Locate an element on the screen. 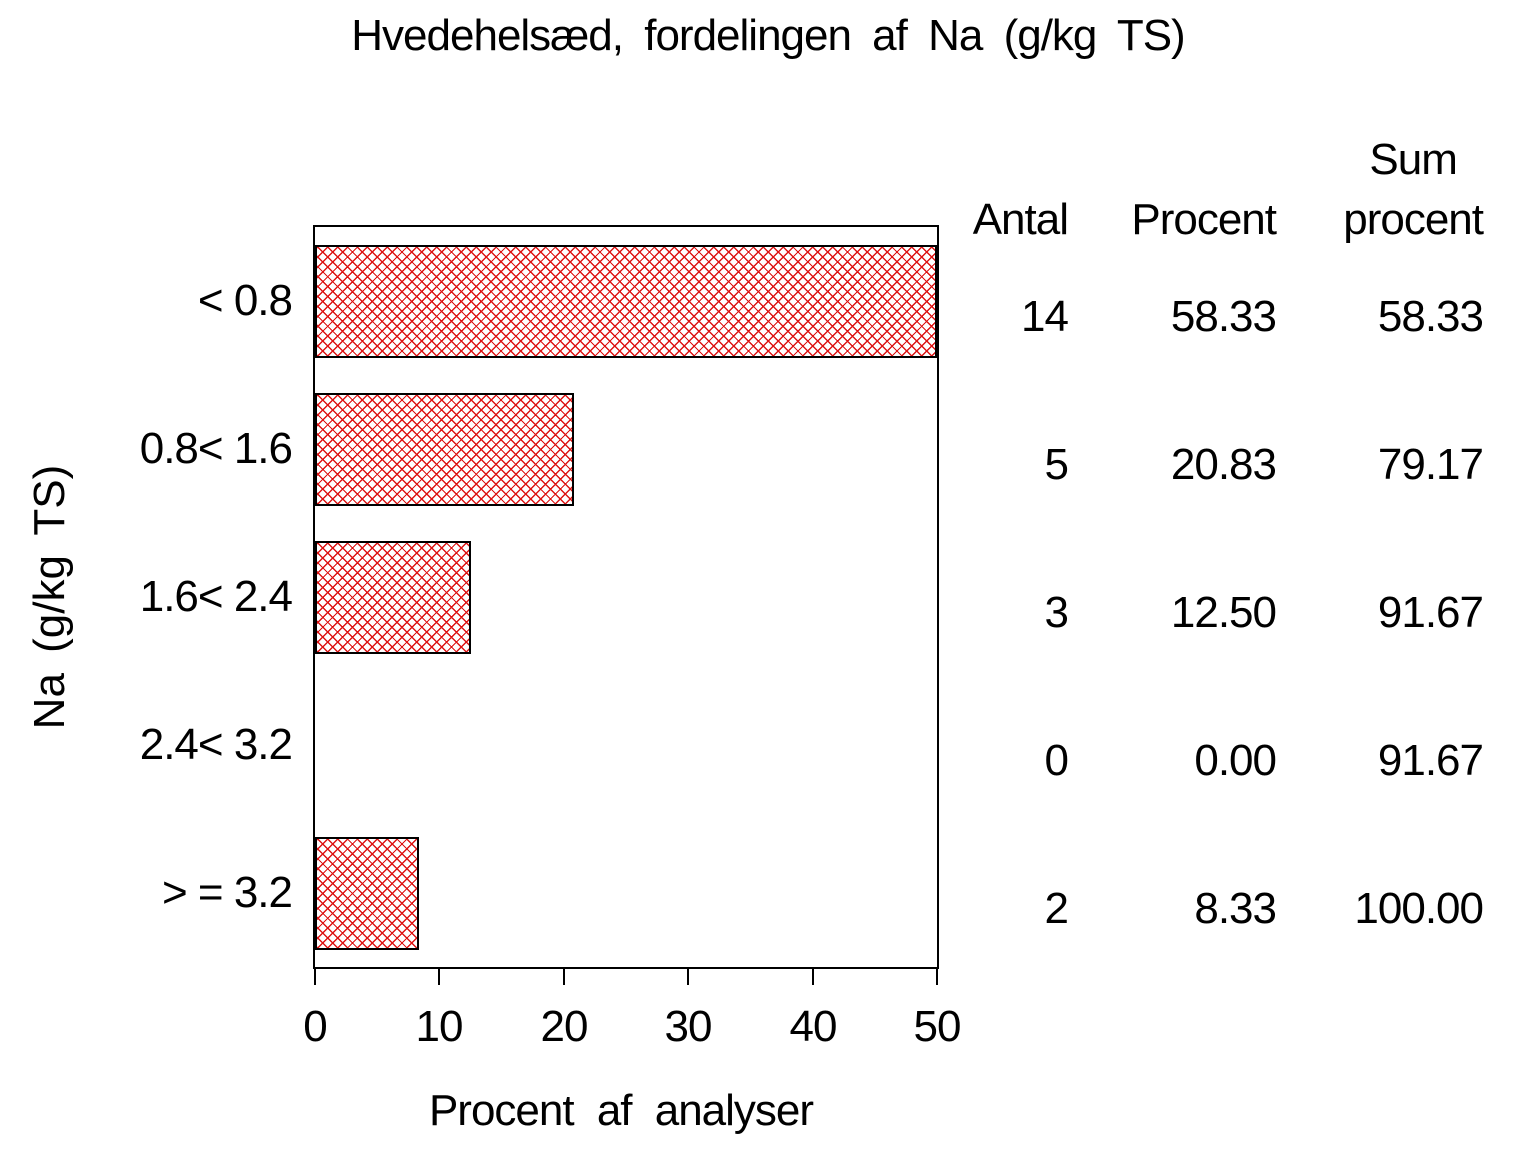 The width and height of the screenshot is (1536, 1152). sum-procent-value: 79.17 is located at coordinates (1430, 464).